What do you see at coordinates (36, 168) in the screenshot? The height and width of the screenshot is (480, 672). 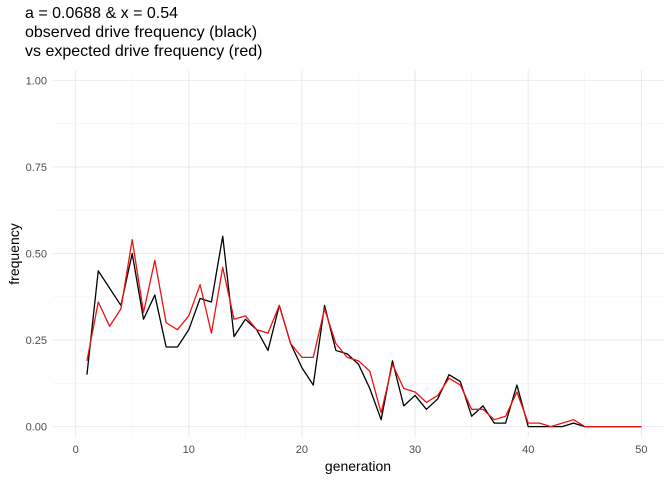 I see `y-tick-label: 0.75` at bounding box center [36, 168].